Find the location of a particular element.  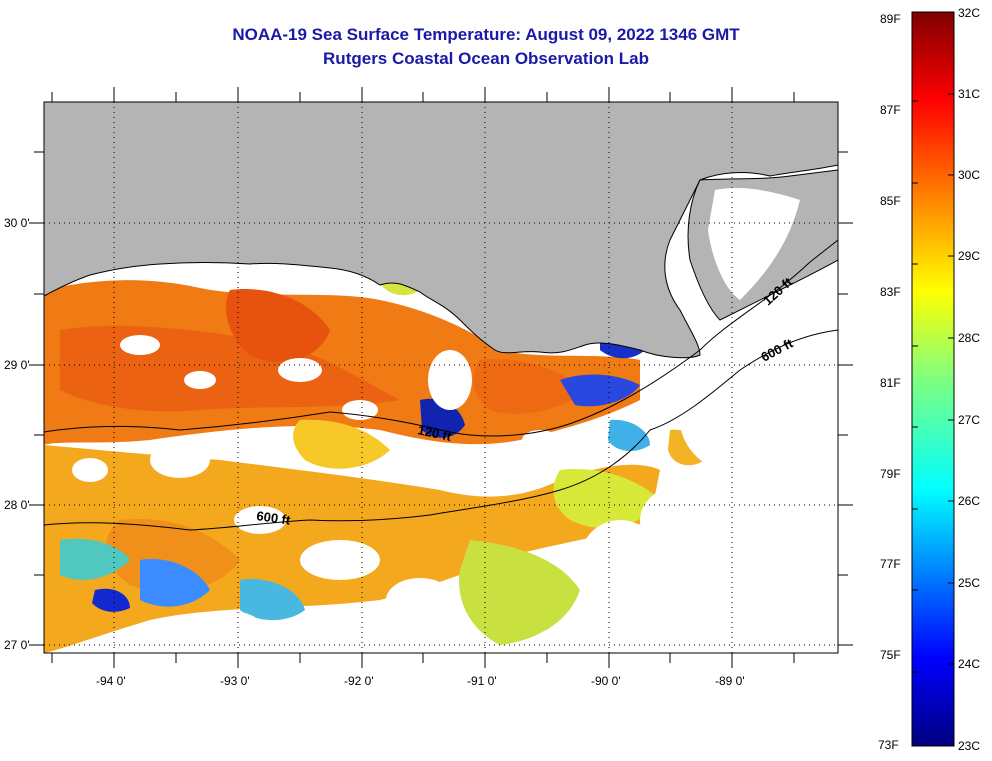

cbar-f-79: 79F is located at coordinates (890, 474).